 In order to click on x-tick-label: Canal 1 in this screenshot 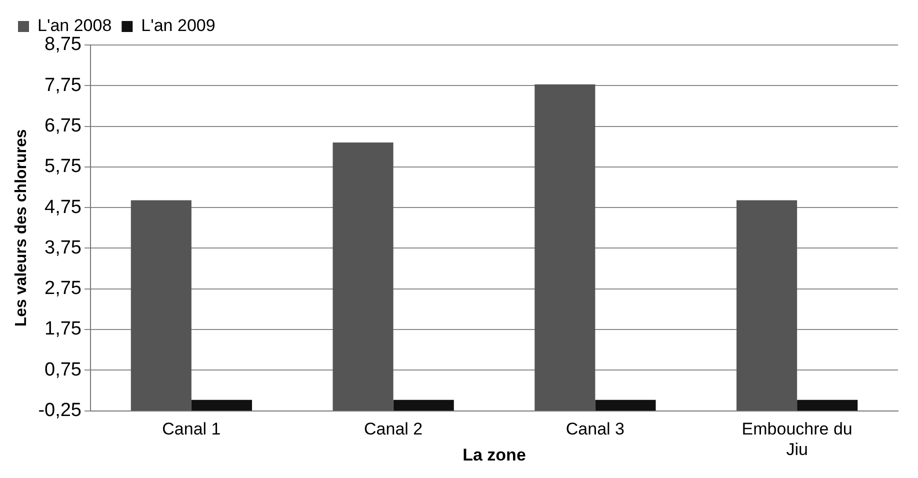, I will do `click(191, 429)`.